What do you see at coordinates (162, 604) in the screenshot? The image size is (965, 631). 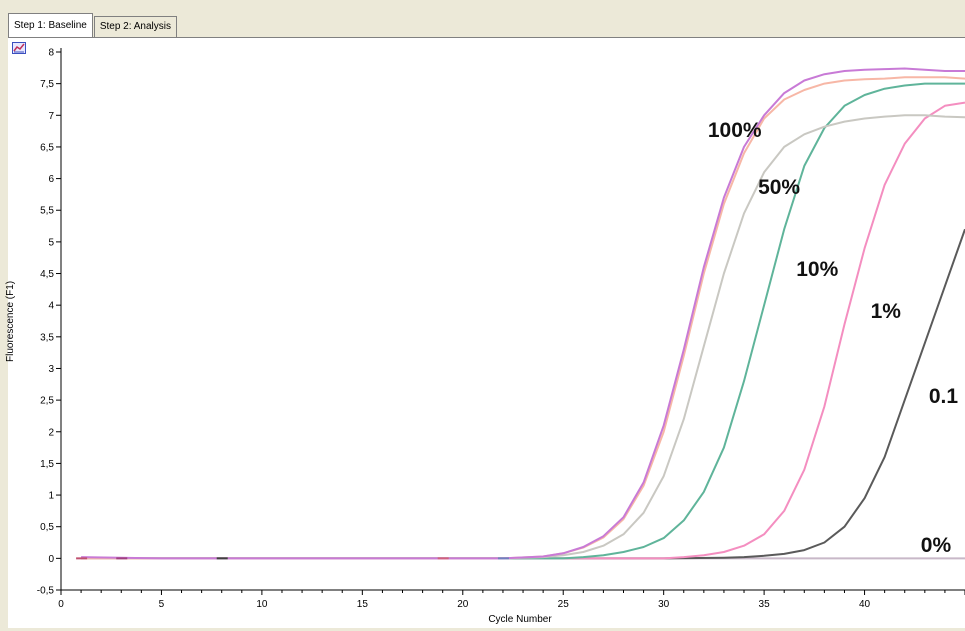 I see `x-tick-label: 5` at bounding box center [162, 604].